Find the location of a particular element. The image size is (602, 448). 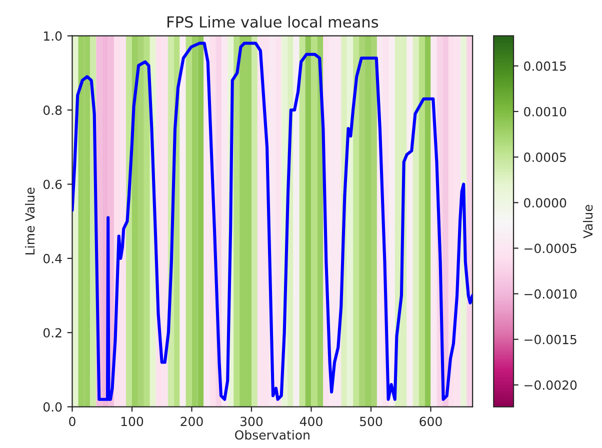

chart-title: FPS Lime value local means is located at coordinates (273, 22).